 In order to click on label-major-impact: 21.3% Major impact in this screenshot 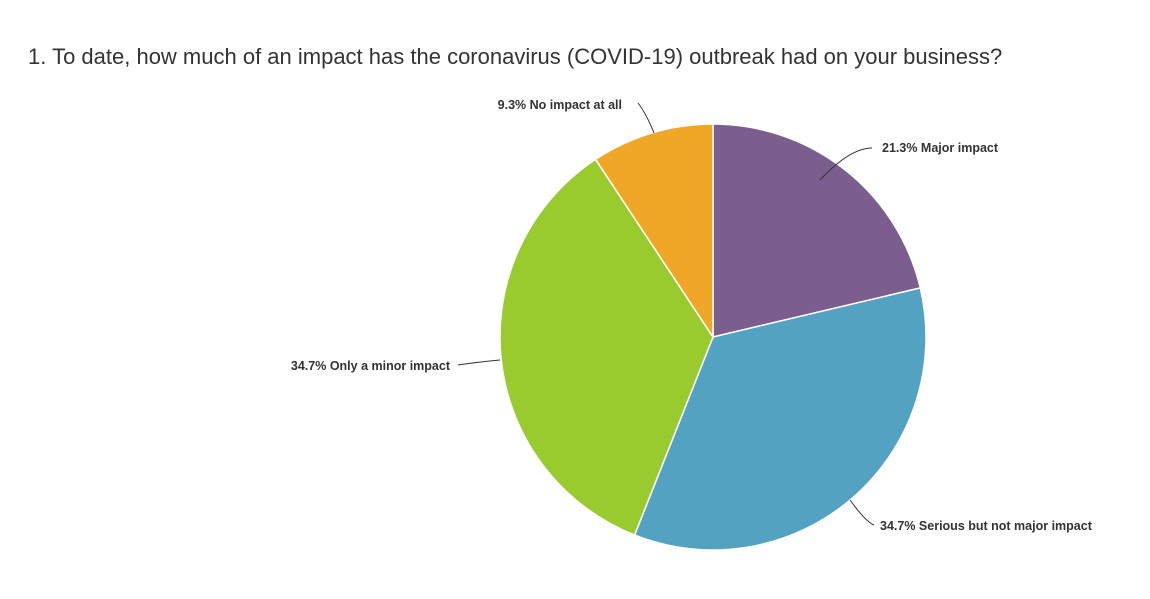, I will do `click(940, 148)`.